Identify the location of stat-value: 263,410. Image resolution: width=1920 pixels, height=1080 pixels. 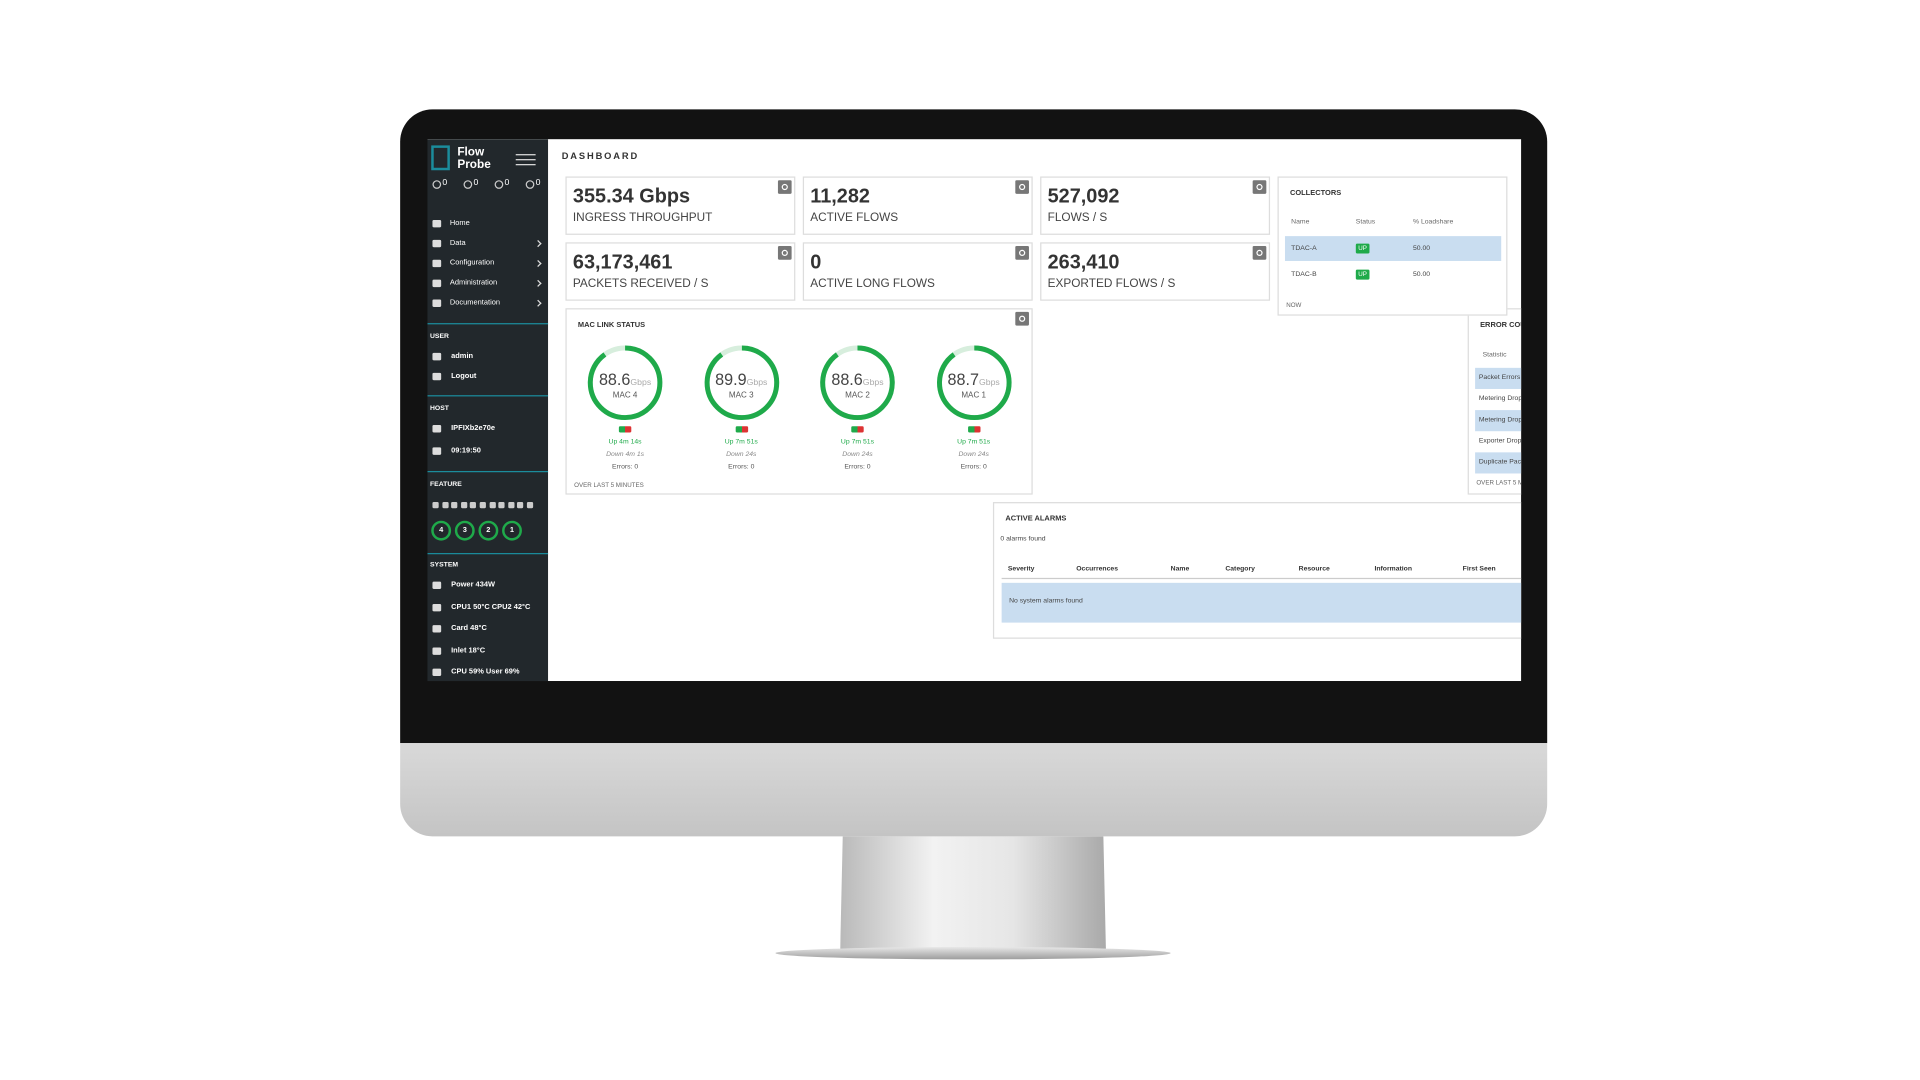
(1083, 263).